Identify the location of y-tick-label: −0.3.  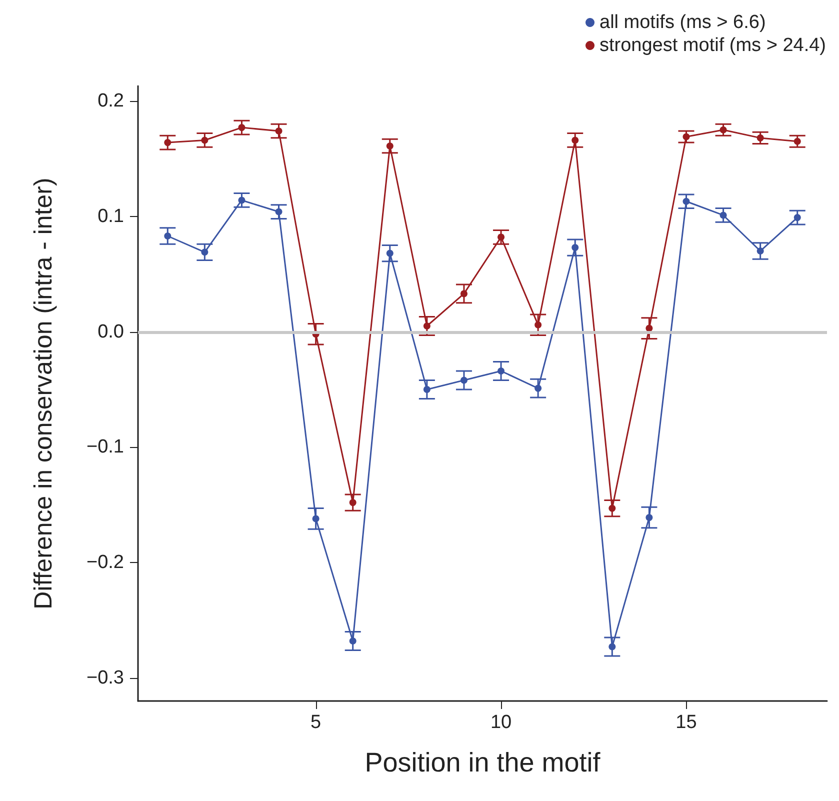
(105, 677).